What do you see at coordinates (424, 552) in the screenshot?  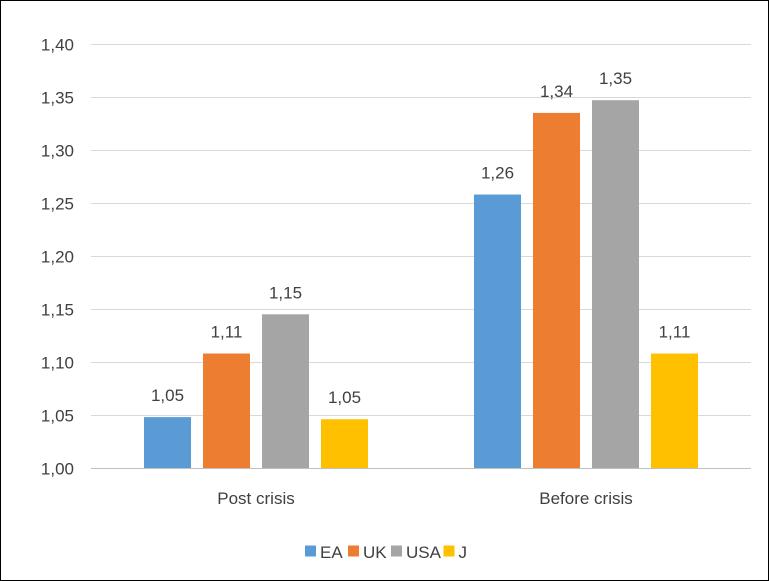 I see `legend-label: USA` at bounding box center [424, 552].